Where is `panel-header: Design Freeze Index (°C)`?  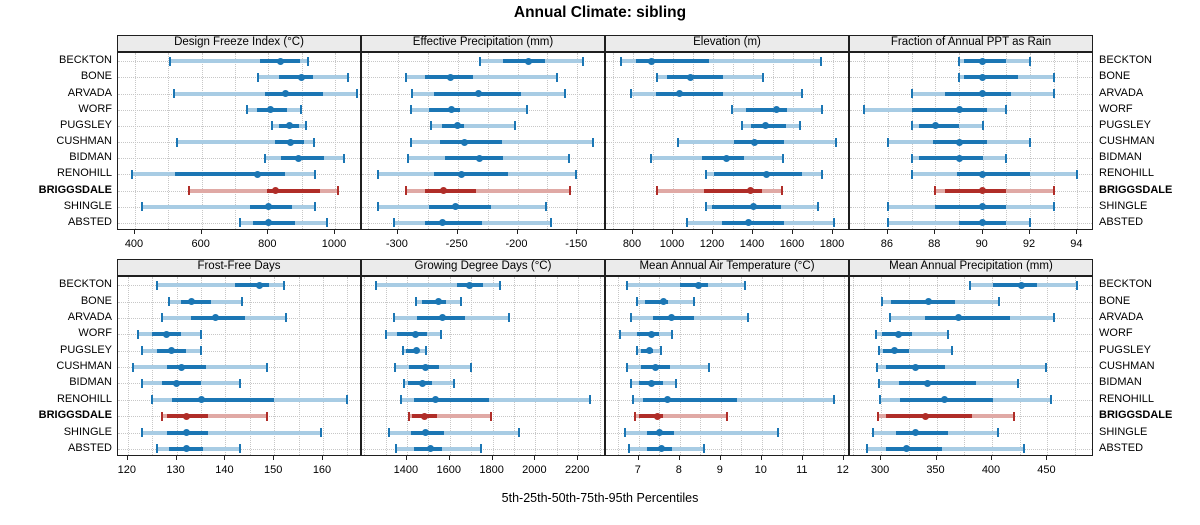 panel-header: Design Freeze Index (°C) is located at coordinates (239, 43).